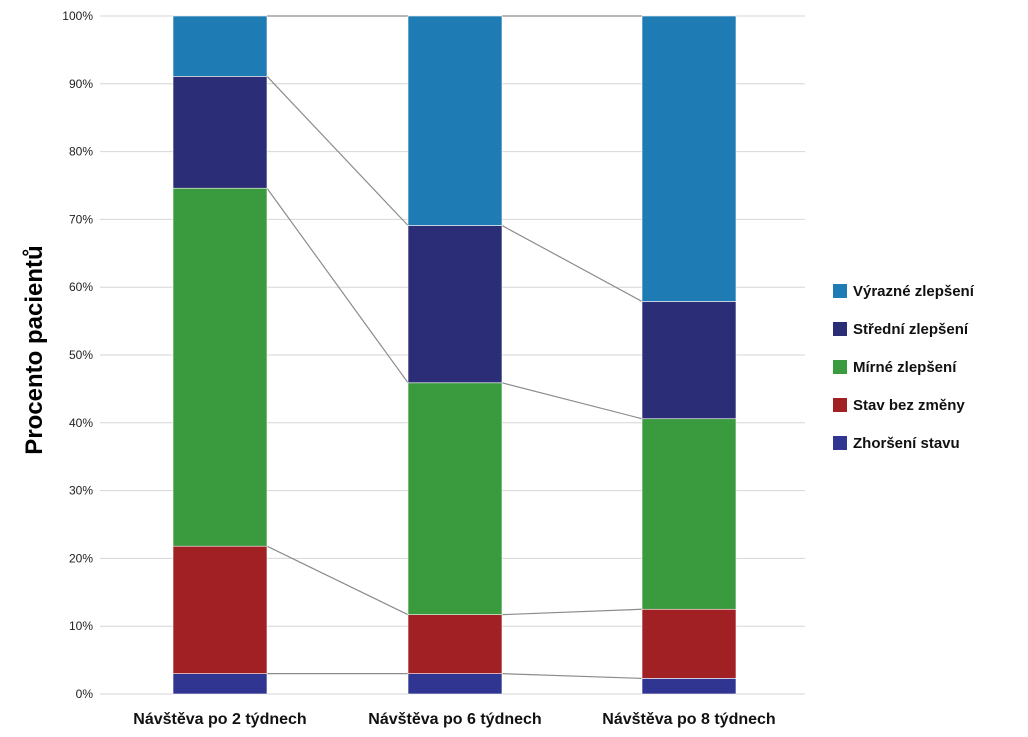 The height and width of the screenshot is (737, 1028). I want to click on legend-item: Mírné zlepšení, so click(903, 367).